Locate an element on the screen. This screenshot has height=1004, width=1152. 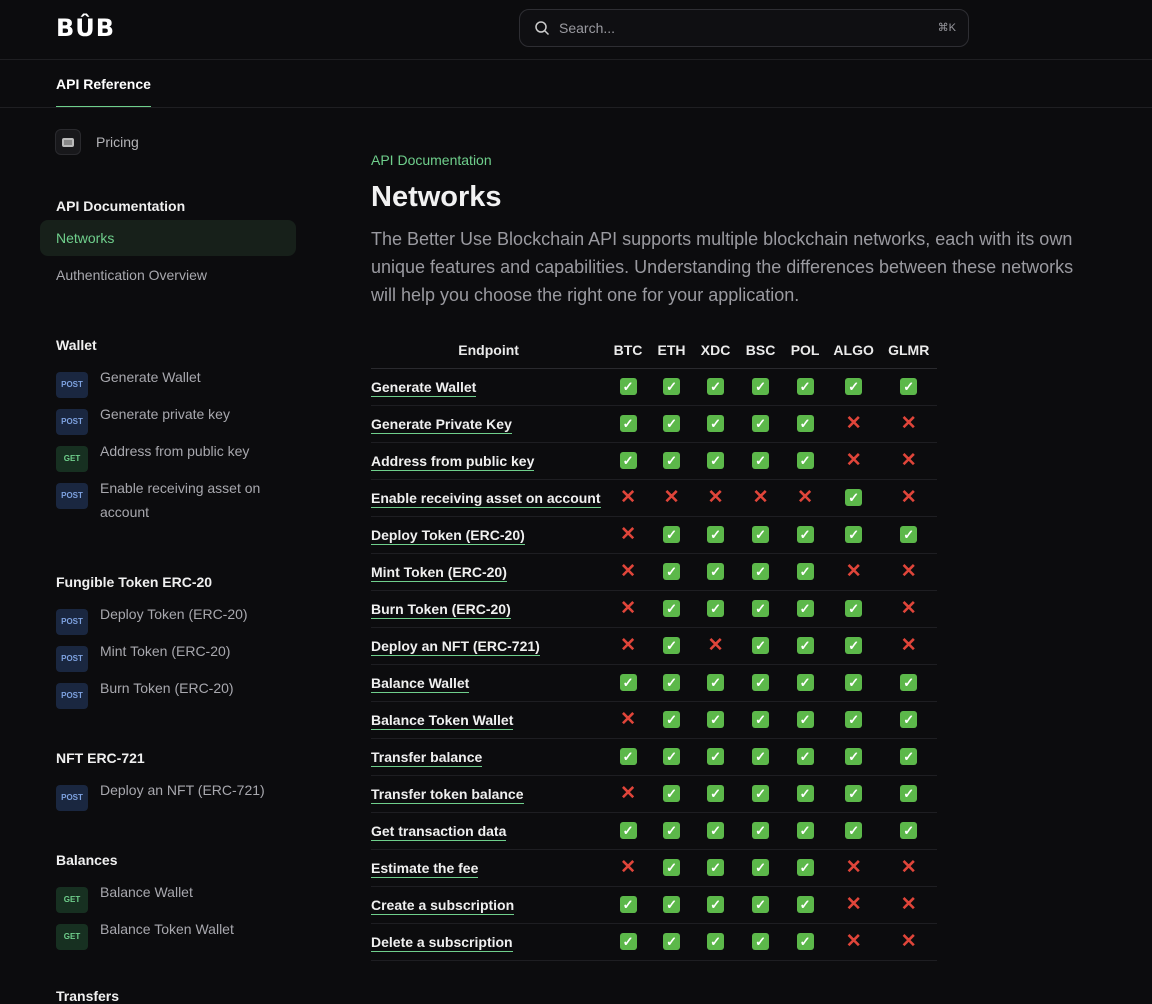
sidebar-item-label: Enable receiving asset on account is located at coordinates (180, 500).